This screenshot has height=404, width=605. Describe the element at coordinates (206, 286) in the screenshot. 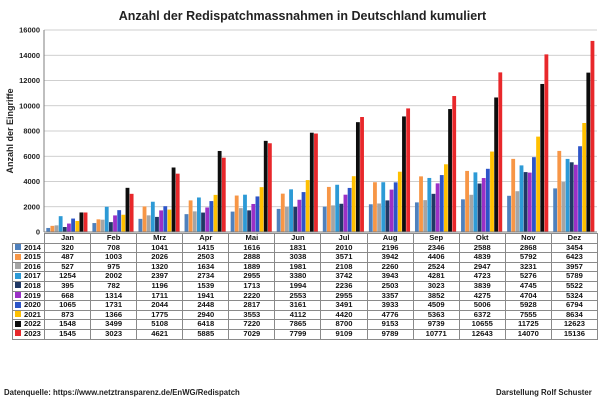

I see `data-label-2018-Apr: 1539` at that location.